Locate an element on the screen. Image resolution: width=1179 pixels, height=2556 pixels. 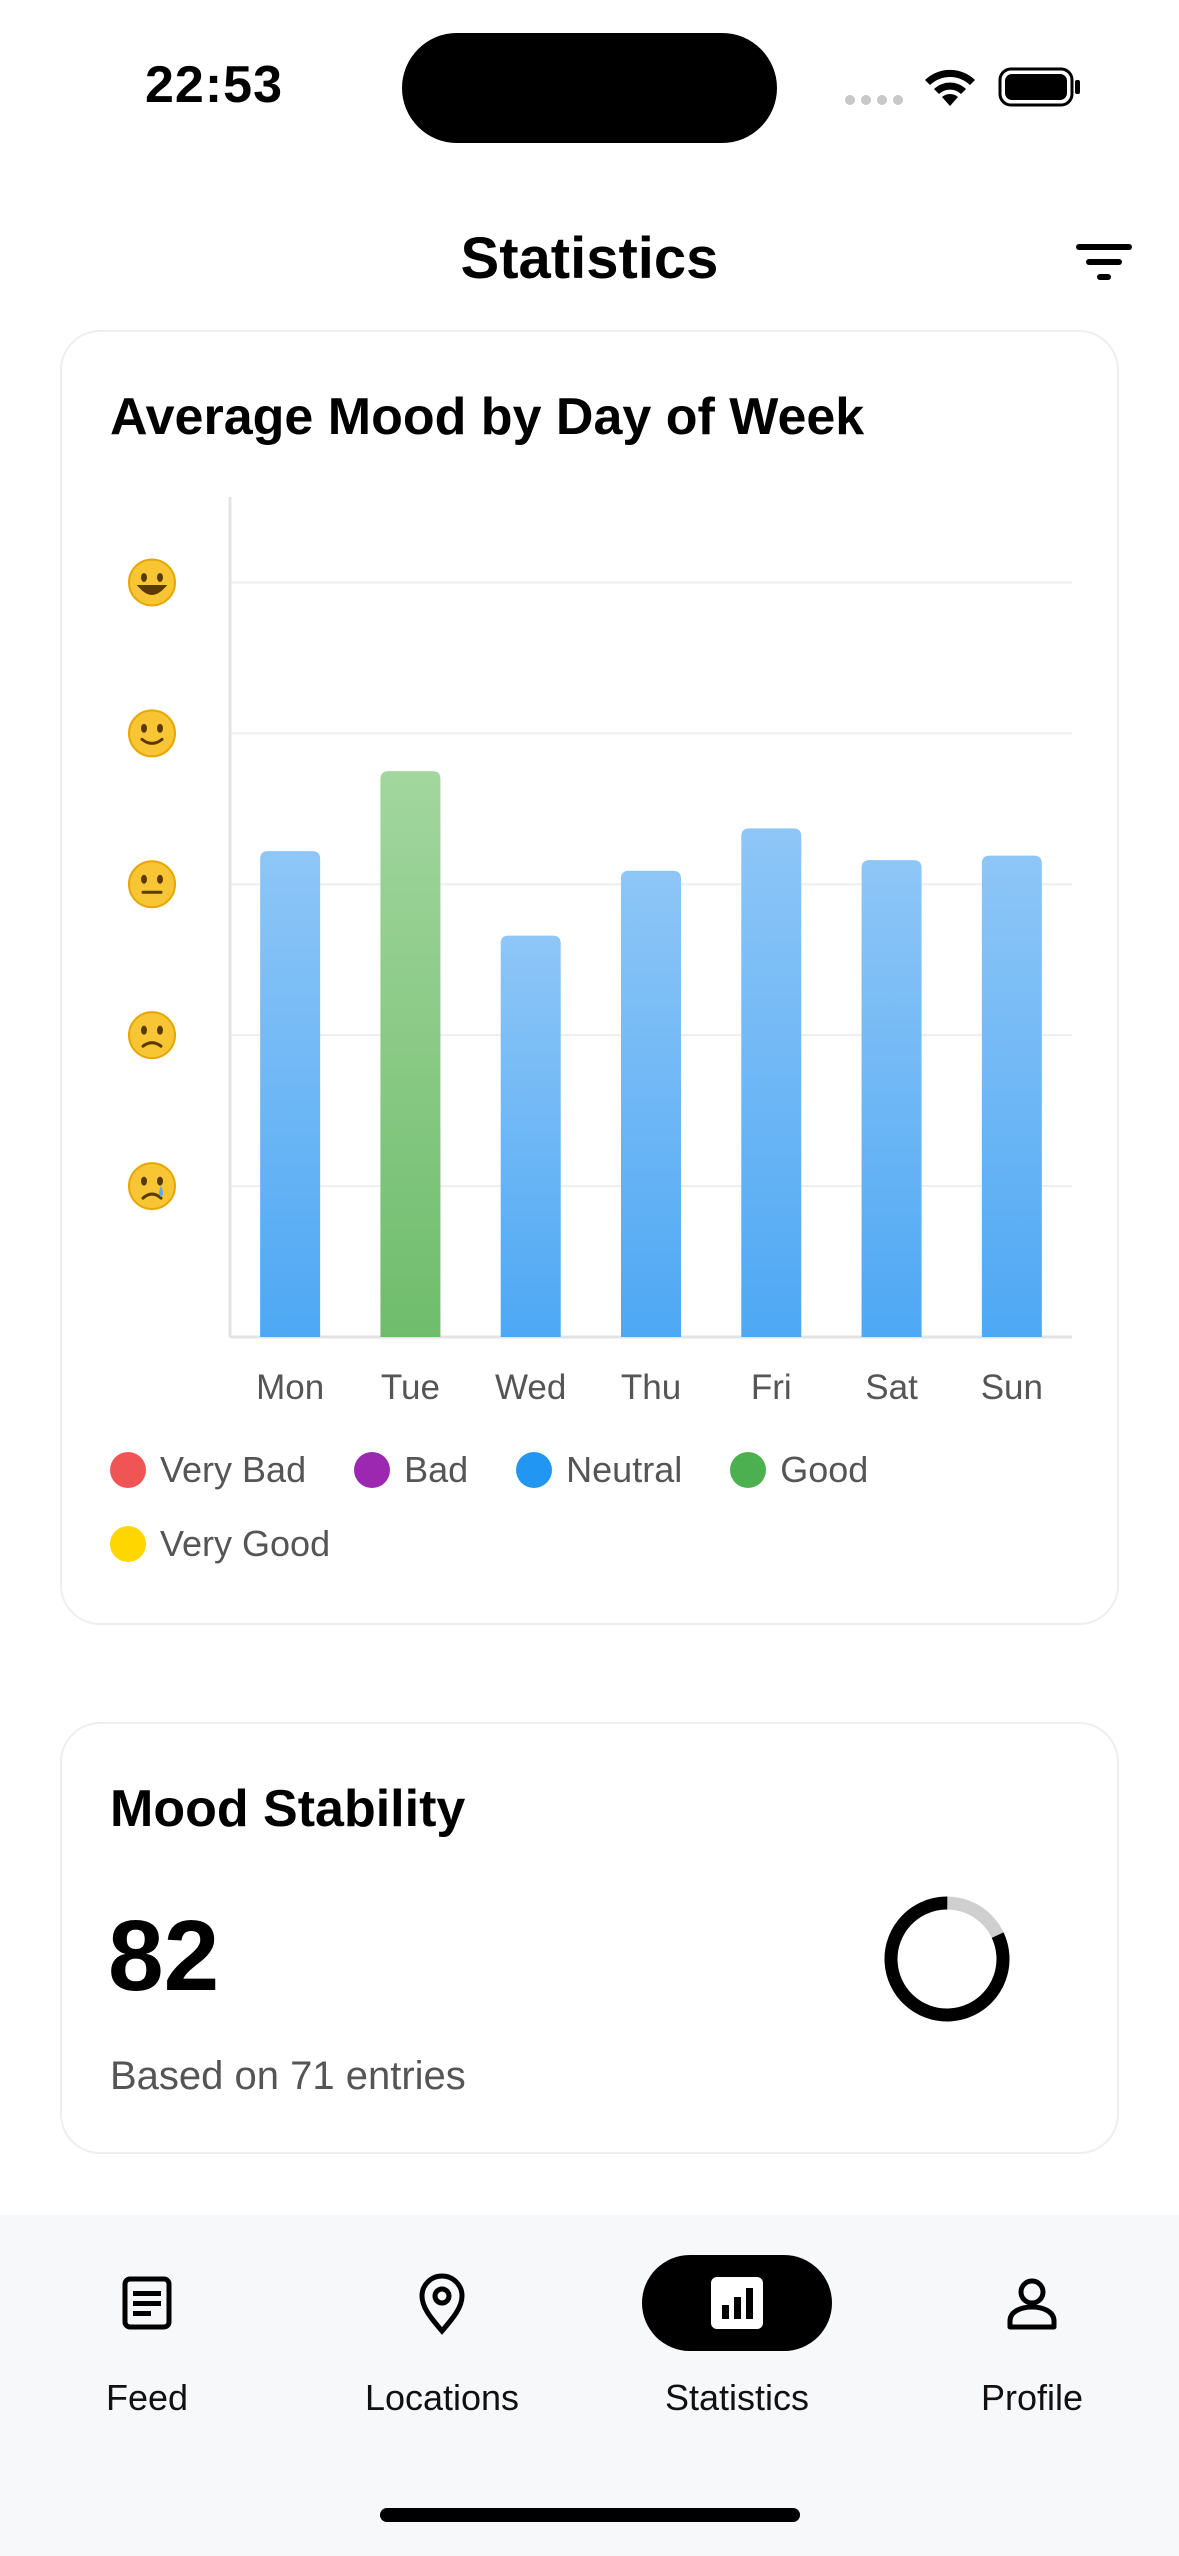
nav-item-statistics: Statistics is located at coordinates (737, 2340).